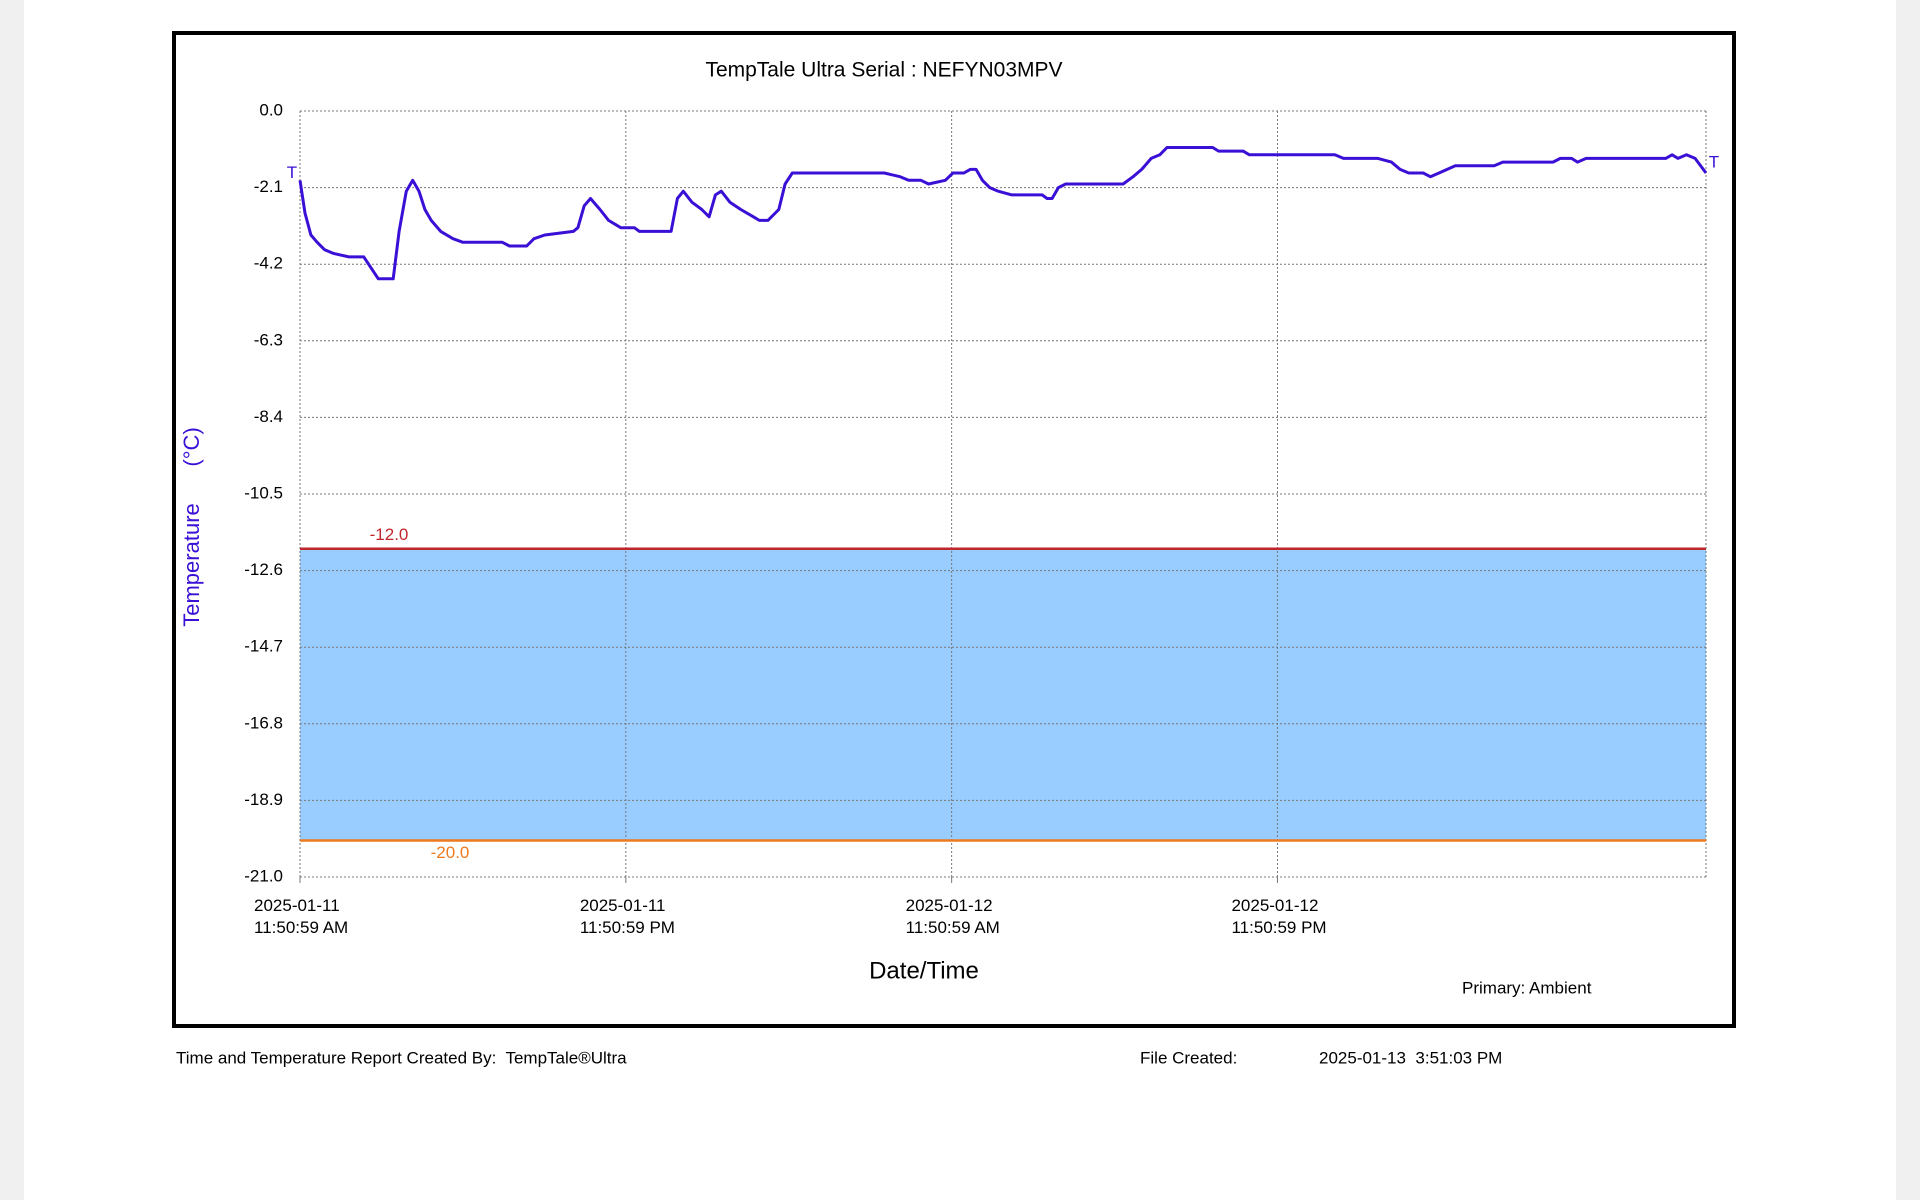 This screenshot has width=1920, height=1200. What do you see at coordinates (263, 799) in the screenshot?
I see `y-tick-label: -18.9` at bounding box center [263, 799].